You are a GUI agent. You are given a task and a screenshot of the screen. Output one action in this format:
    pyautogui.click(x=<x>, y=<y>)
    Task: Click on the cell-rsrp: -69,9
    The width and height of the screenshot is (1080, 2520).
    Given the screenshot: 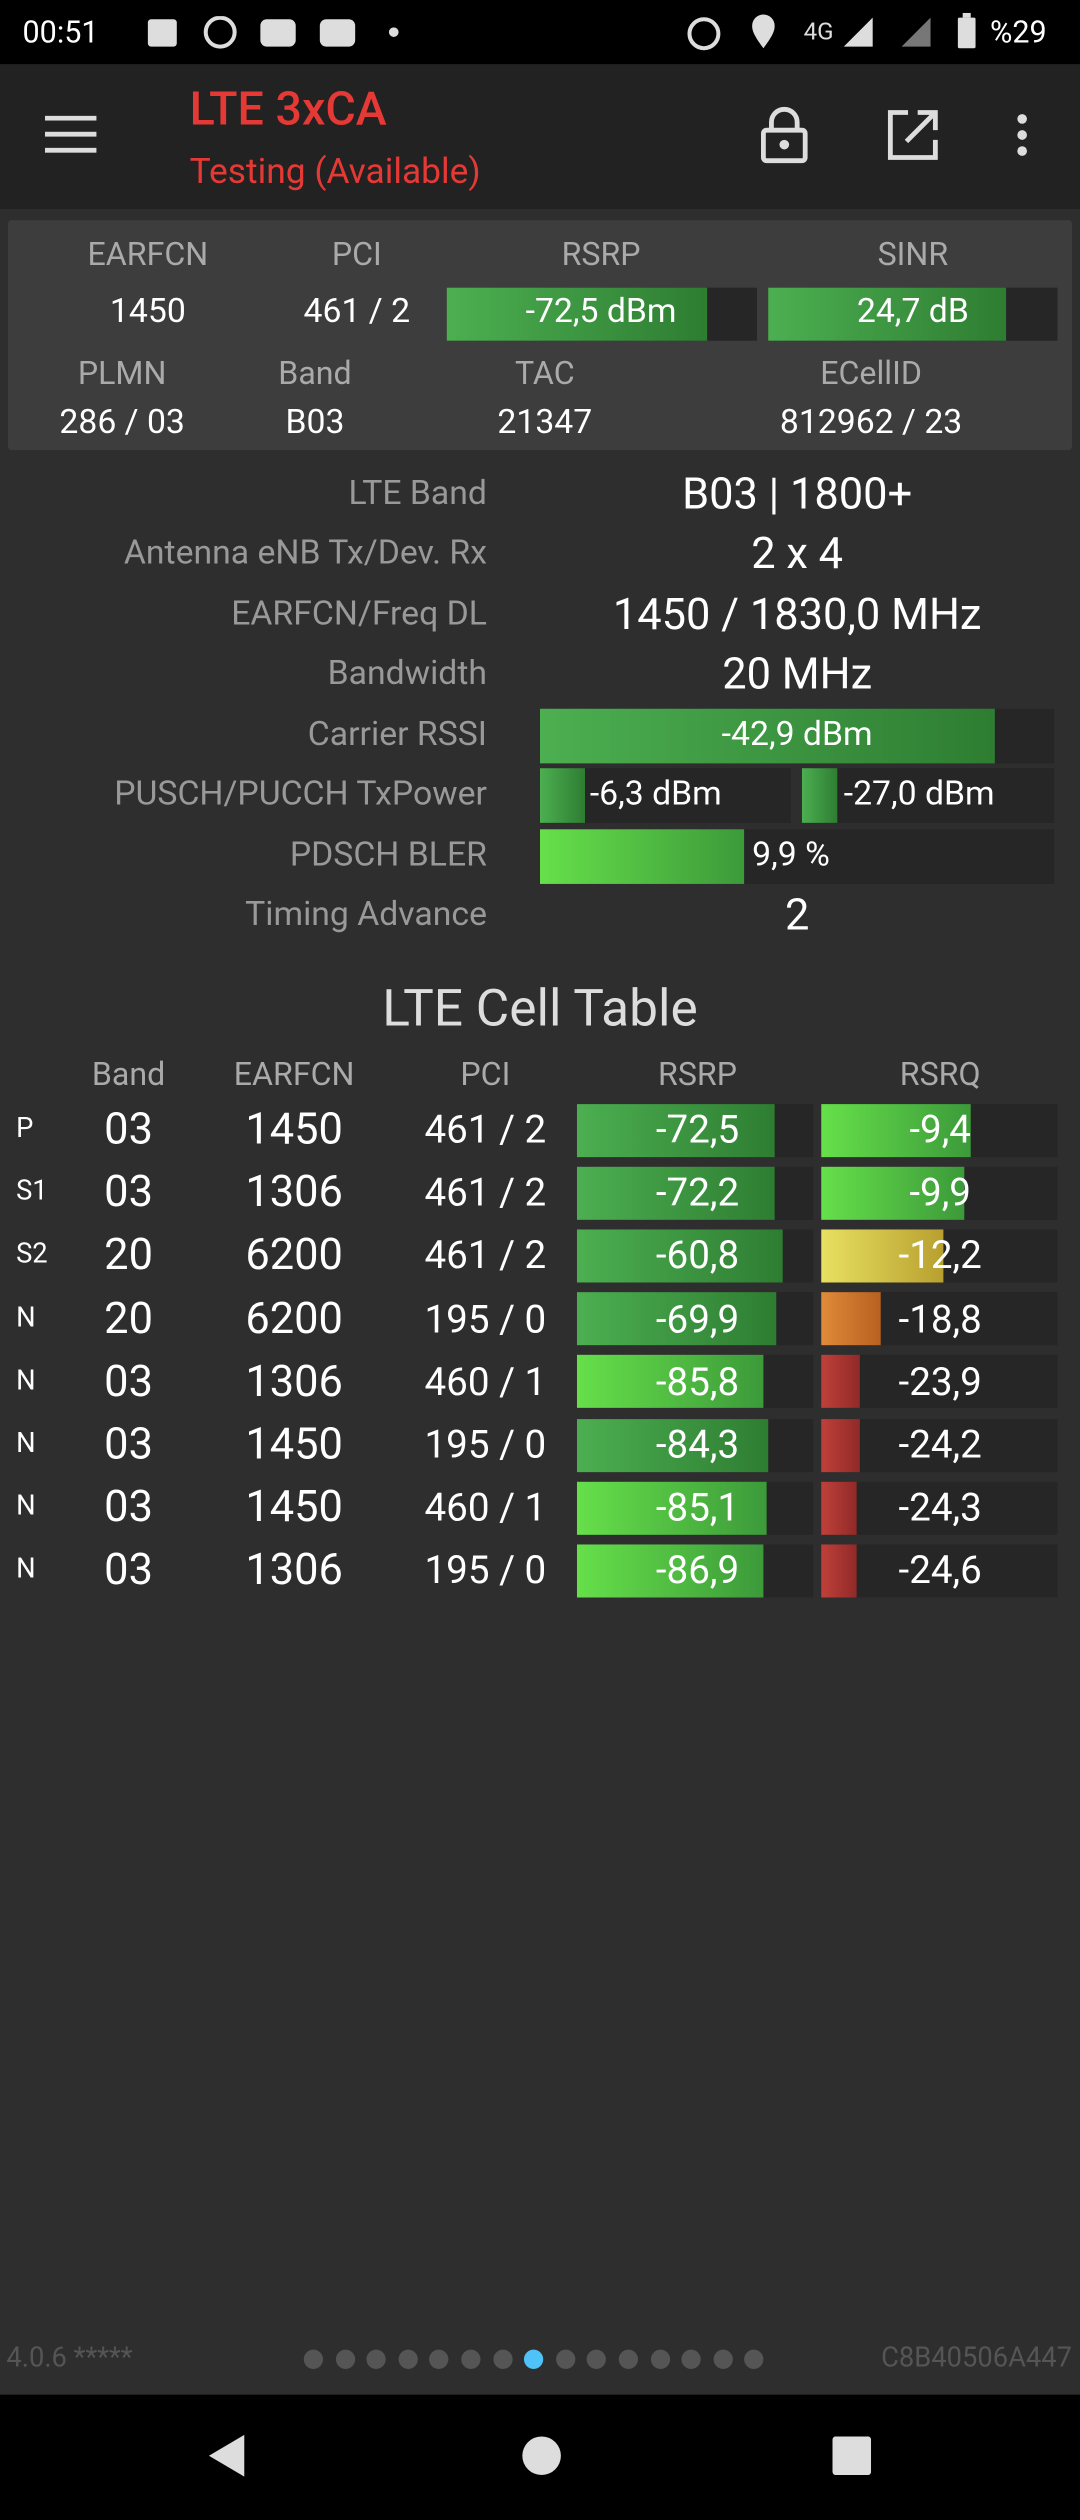 What is the action you would take?
    pyautogui.click(x=697, y=1319)
    